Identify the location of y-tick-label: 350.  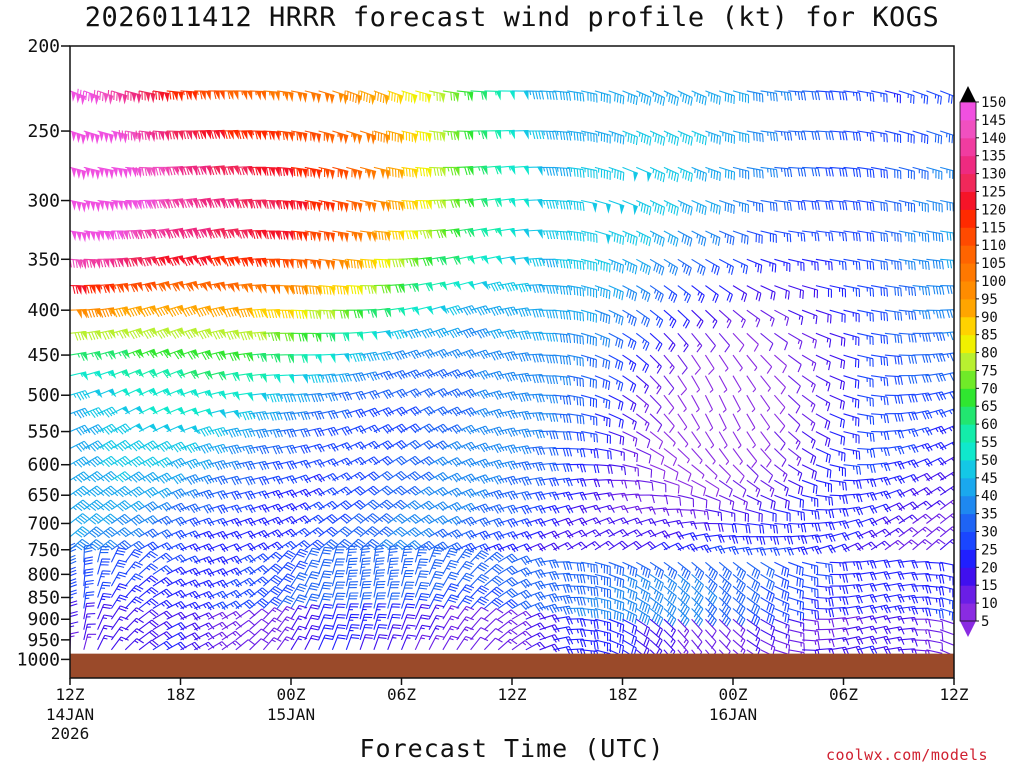
(43, 259).